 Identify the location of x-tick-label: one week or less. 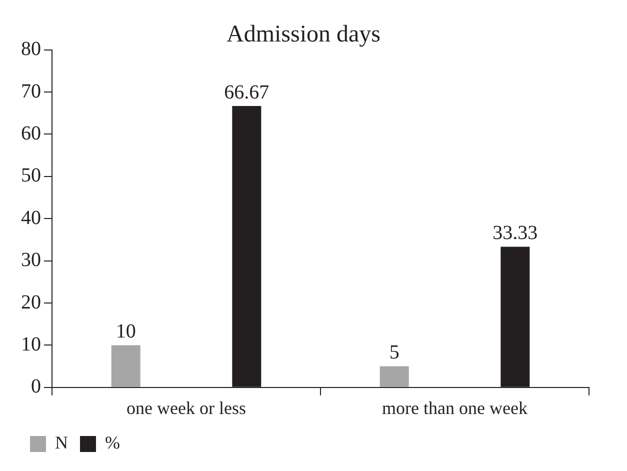
(186, 408).